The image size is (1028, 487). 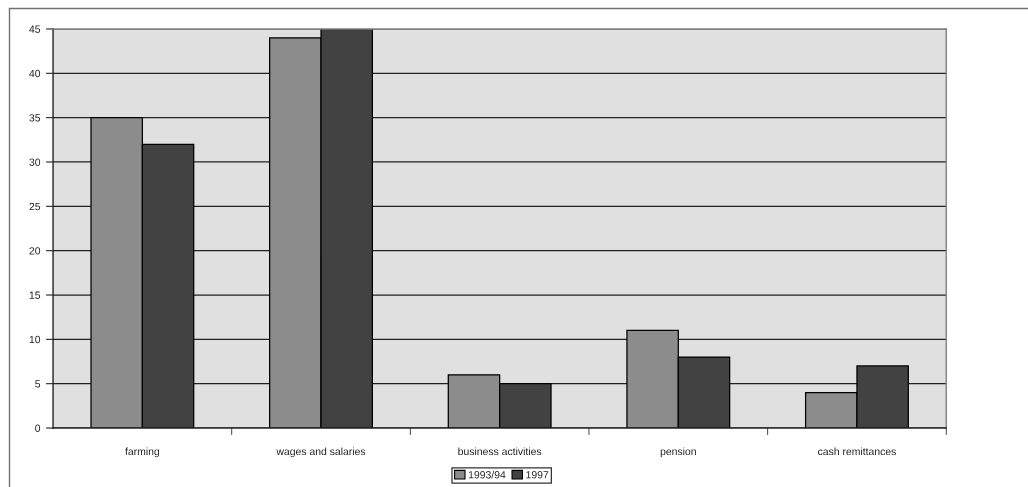 What do you see at coordinates (35, 251) in the screenshot?
I see `y-tick-label: 20` at bounding box center [35, 251].